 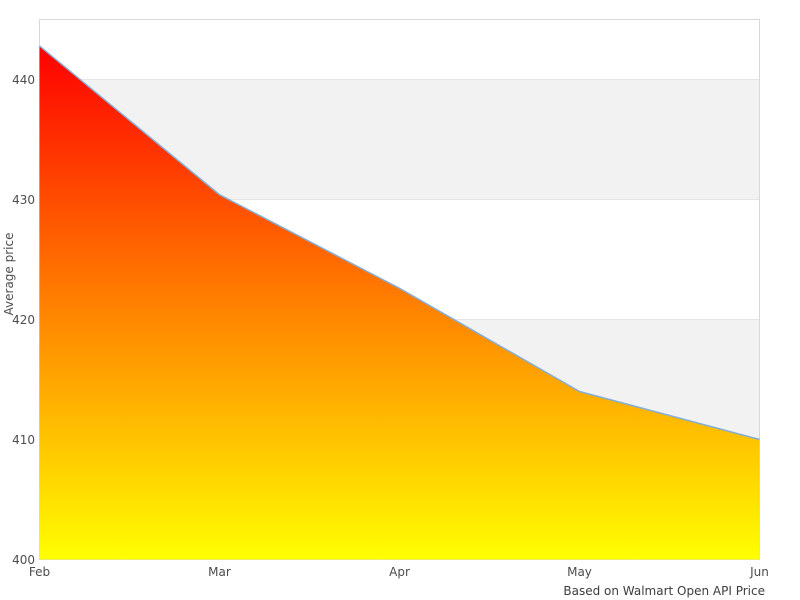 I want to click on y-tick-label: 420, so click(x=23, y=319).